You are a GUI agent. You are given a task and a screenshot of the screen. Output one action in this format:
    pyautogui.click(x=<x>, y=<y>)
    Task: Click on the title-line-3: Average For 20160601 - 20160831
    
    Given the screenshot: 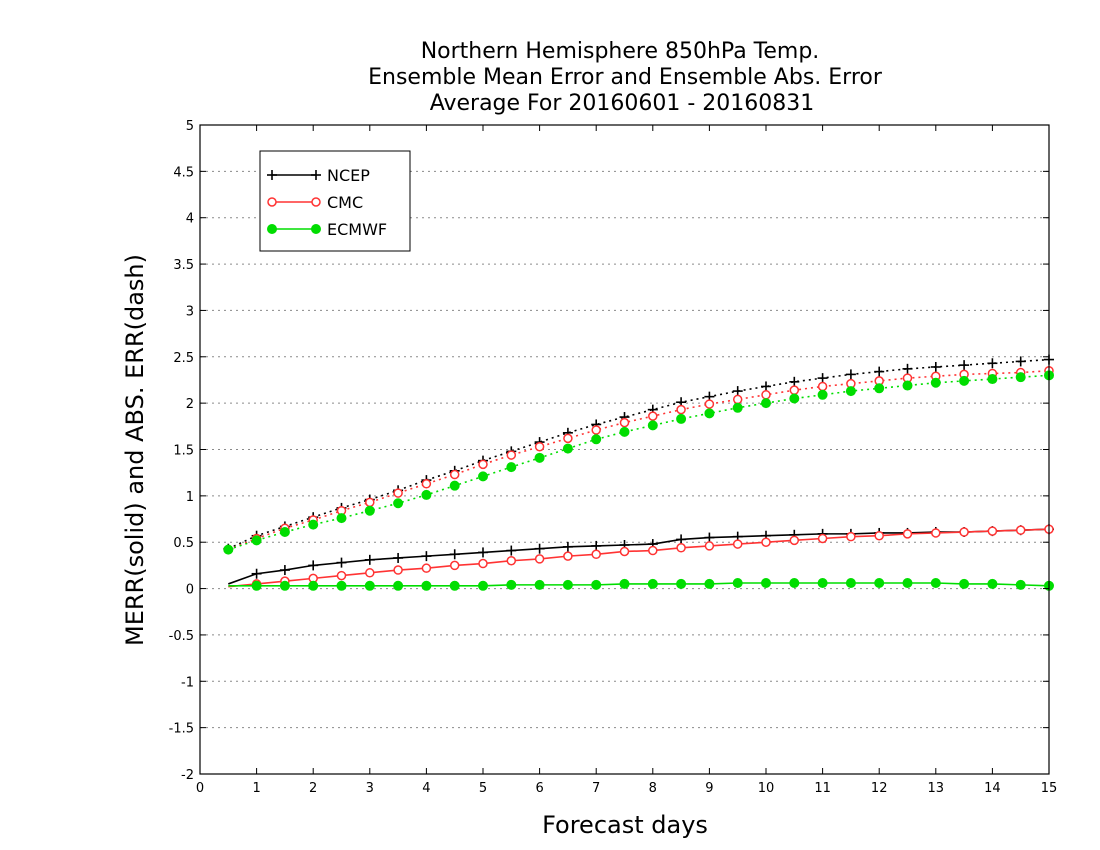 What is the action you would take?
    pyautogui.click(x=622, y=103)
    